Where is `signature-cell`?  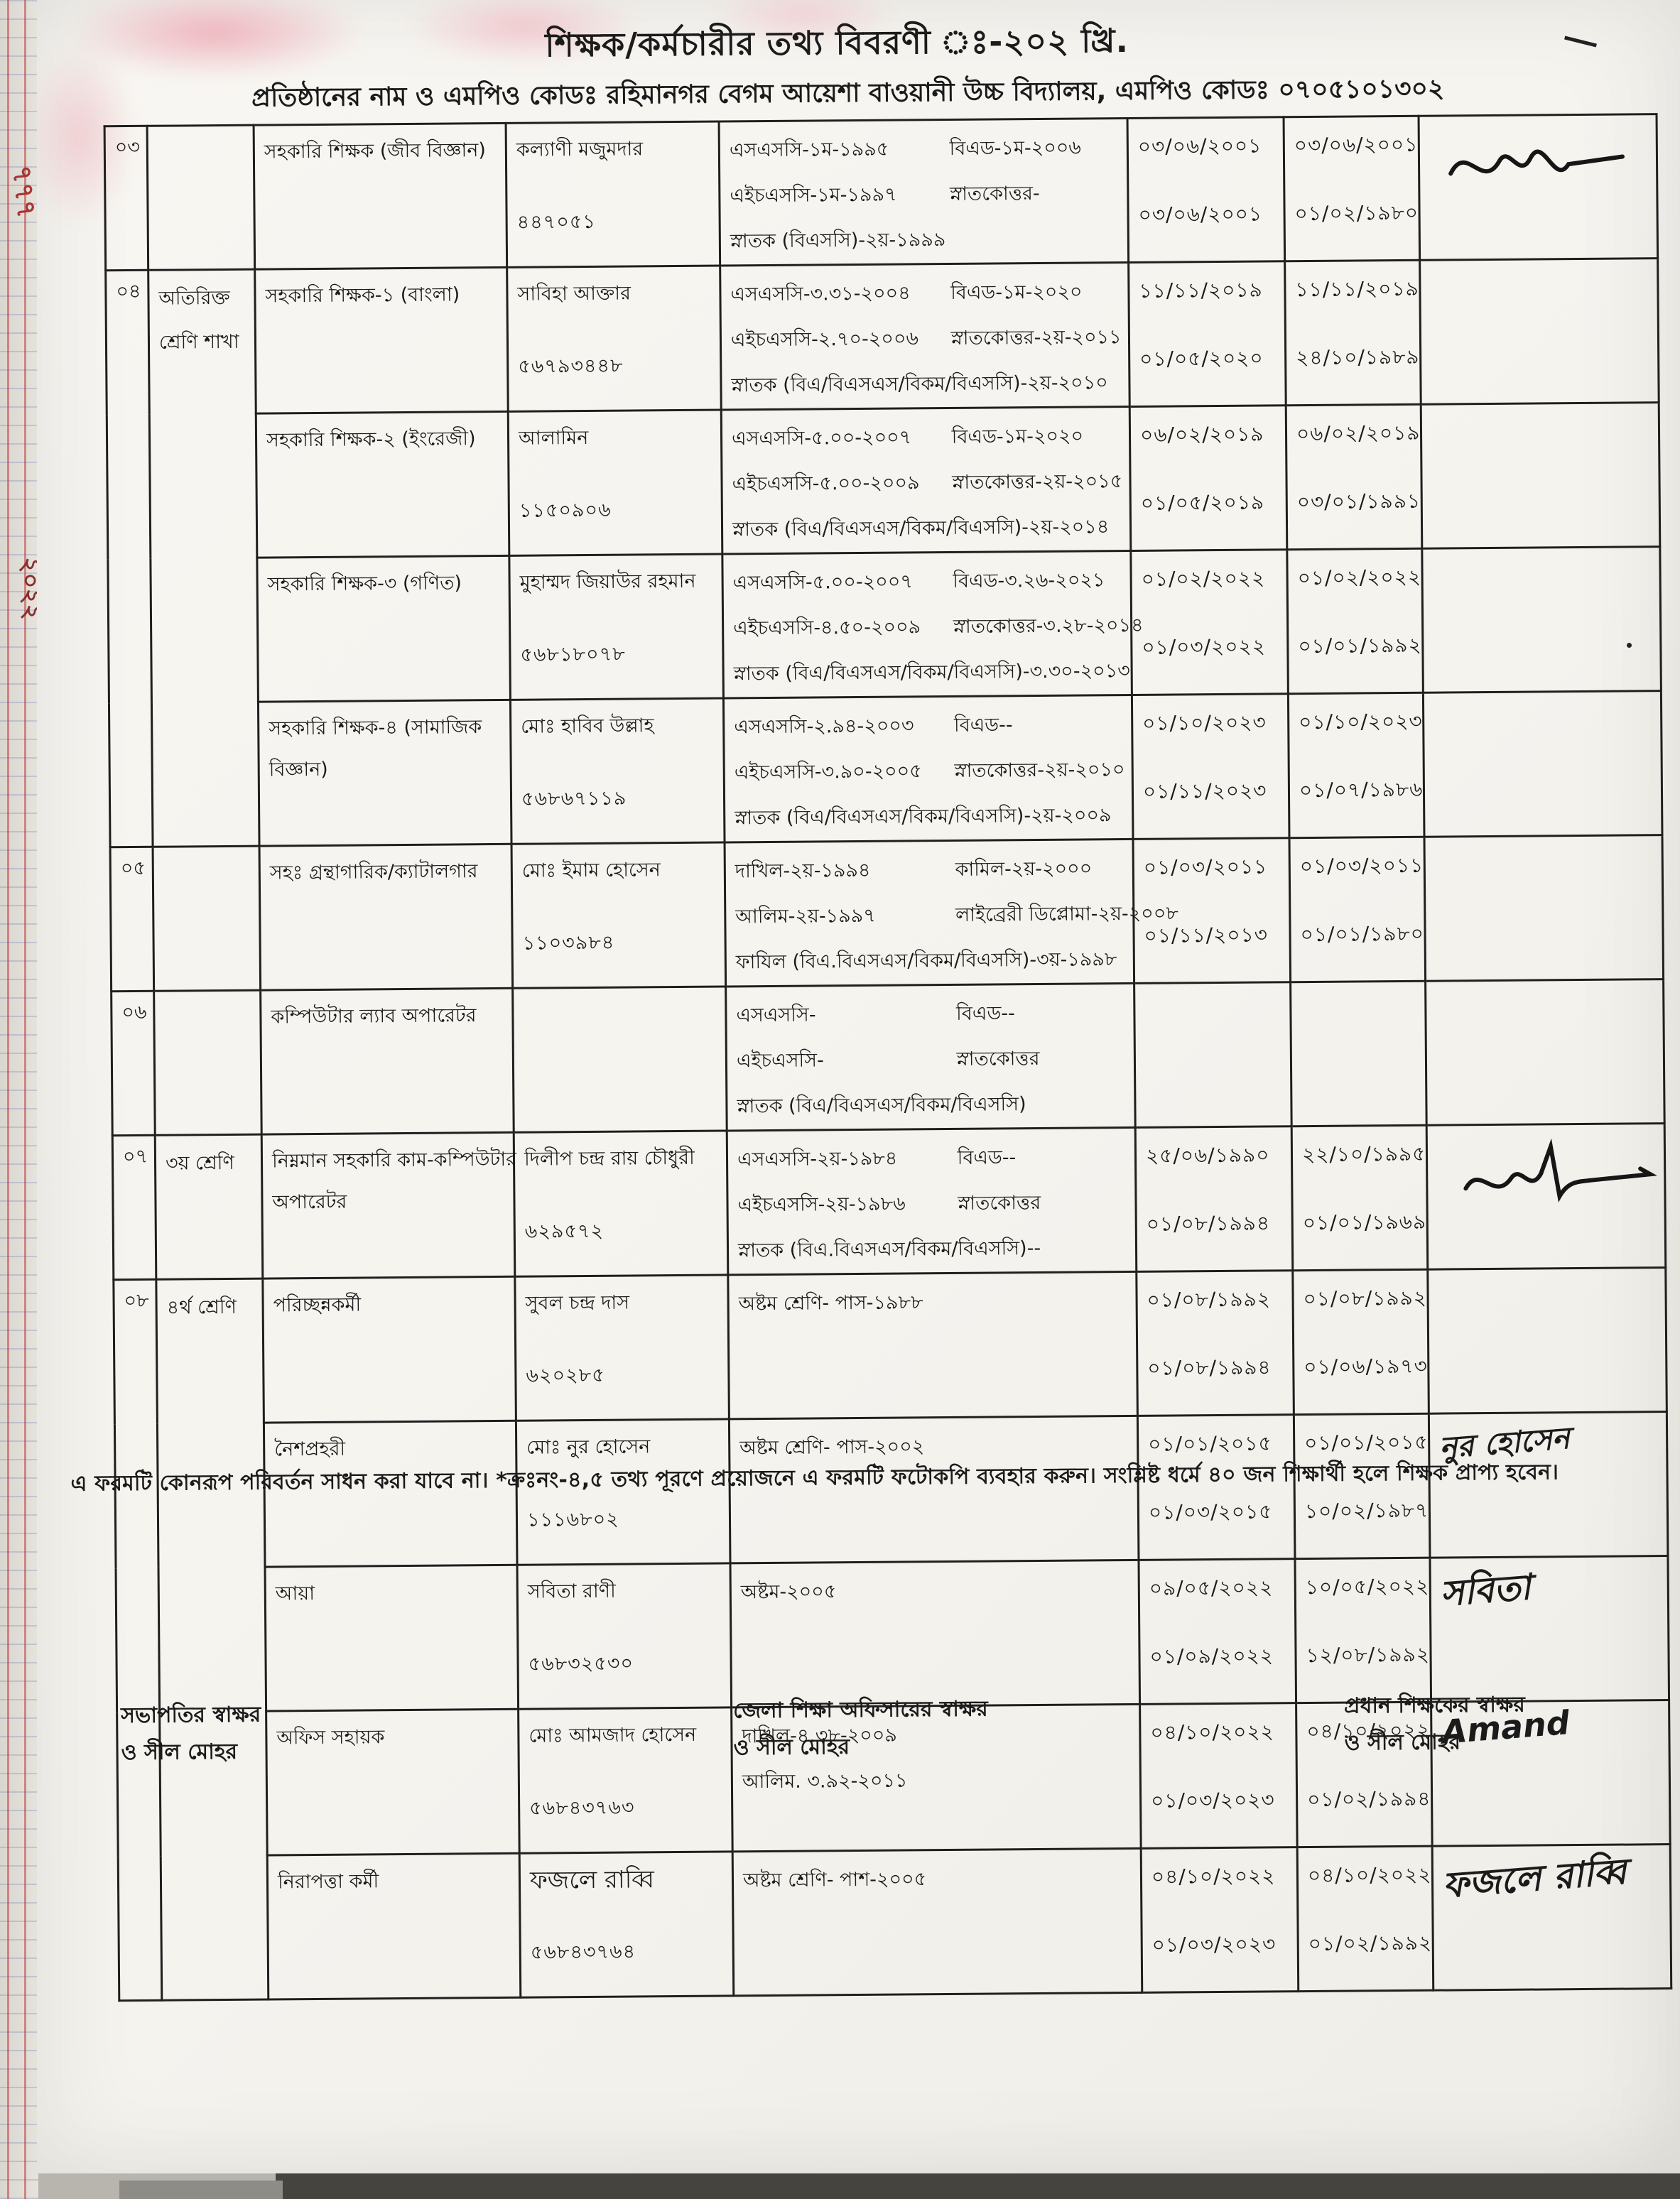 signature-cell is located at coordinates (1543, 764).